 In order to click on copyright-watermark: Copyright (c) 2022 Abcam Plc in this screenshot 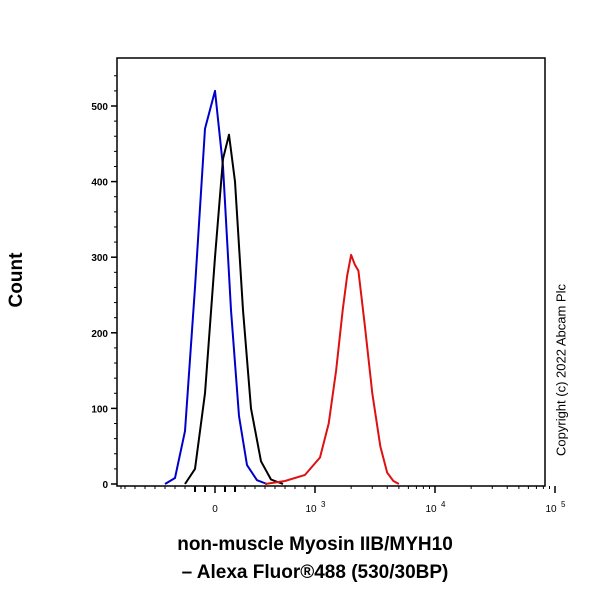, I will do `click(561, 370)`.